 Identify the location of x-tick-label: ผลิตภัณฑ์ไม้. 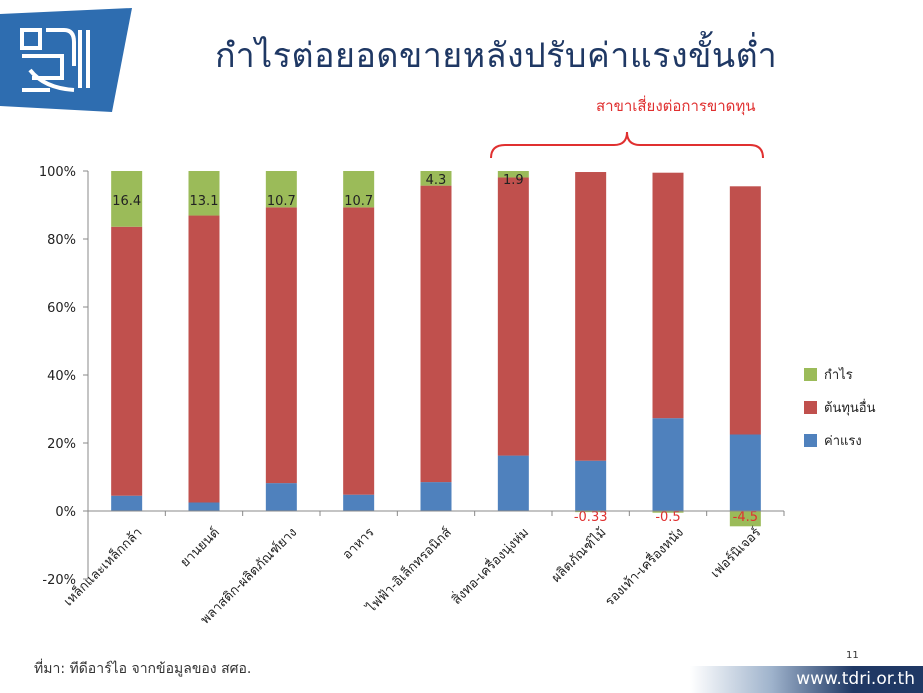
(578, 555).